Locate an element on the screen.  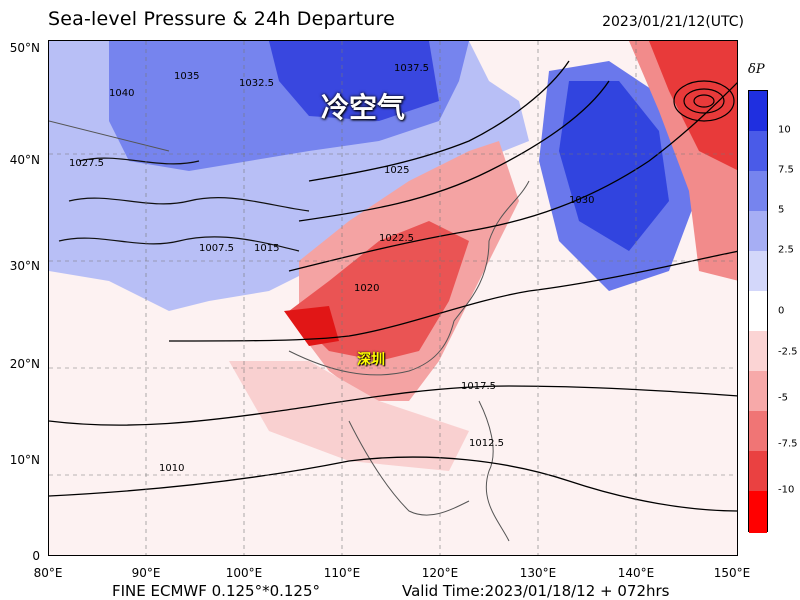
isobar-label: 1017.5 is located at coordinates (478, 386).